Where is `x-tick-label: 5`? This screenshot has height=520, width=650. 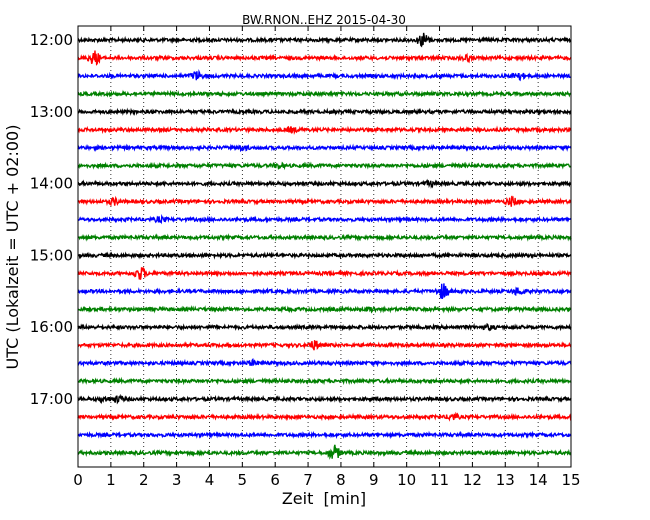 x-tick-label: 5 is located at coordinates (243, 480).